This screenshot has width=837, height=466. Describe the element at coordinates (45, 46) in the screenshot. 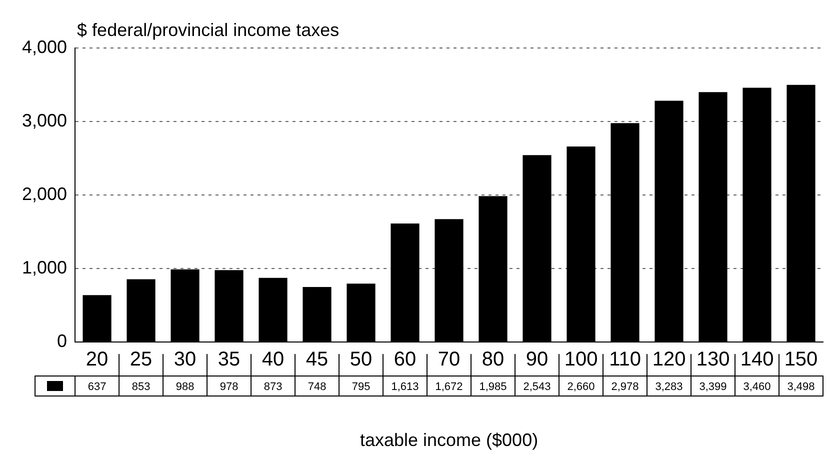

I see `y-tick-label: 4,000` at that location.